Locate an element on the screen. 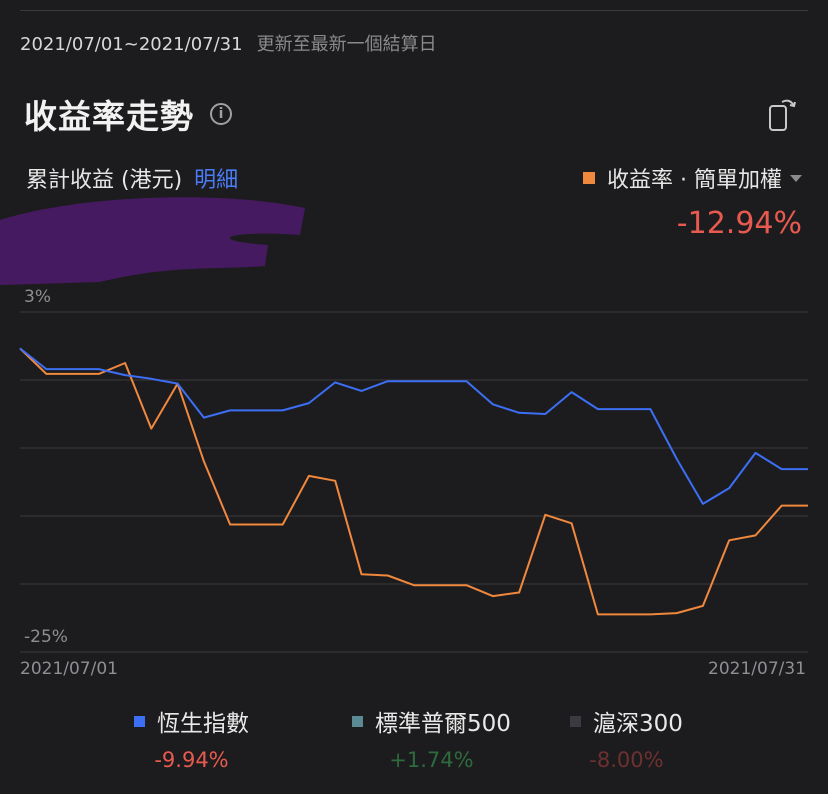  cumulative-label: 累計收益 (港元) is located at coordinates (104, 180).